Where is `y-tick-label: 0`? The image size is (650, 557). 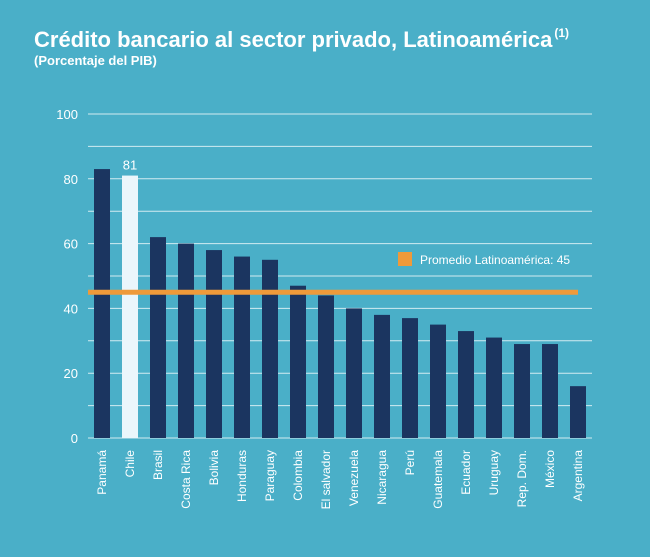
y-tick-label: 0 is located at coordinates (74, 438).